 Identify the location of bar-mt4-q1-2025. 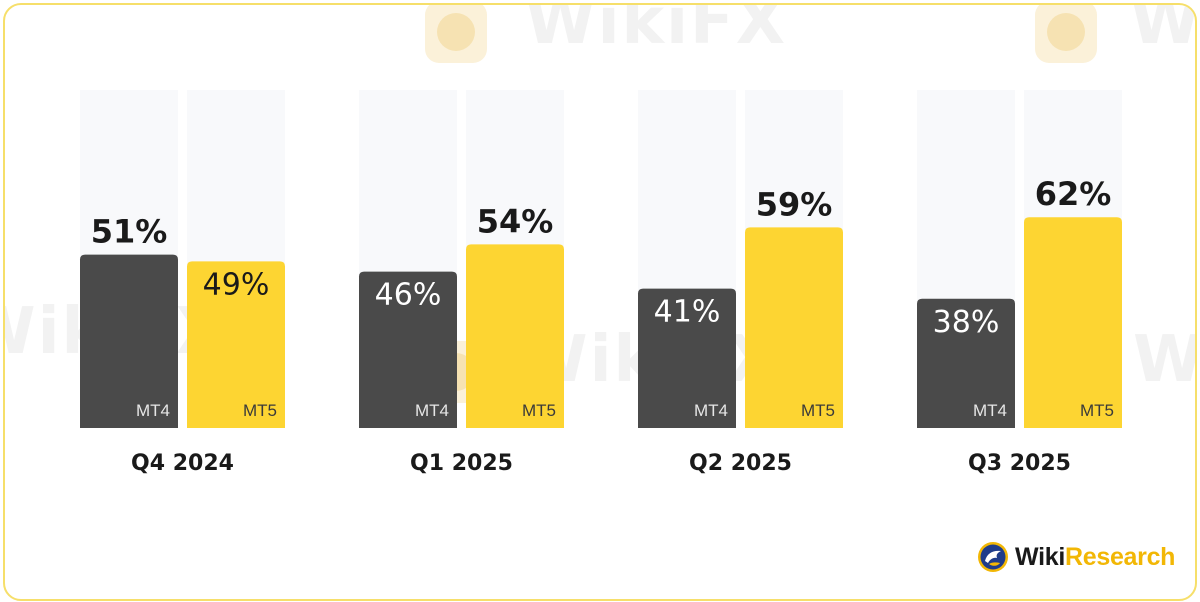
(408, 349).